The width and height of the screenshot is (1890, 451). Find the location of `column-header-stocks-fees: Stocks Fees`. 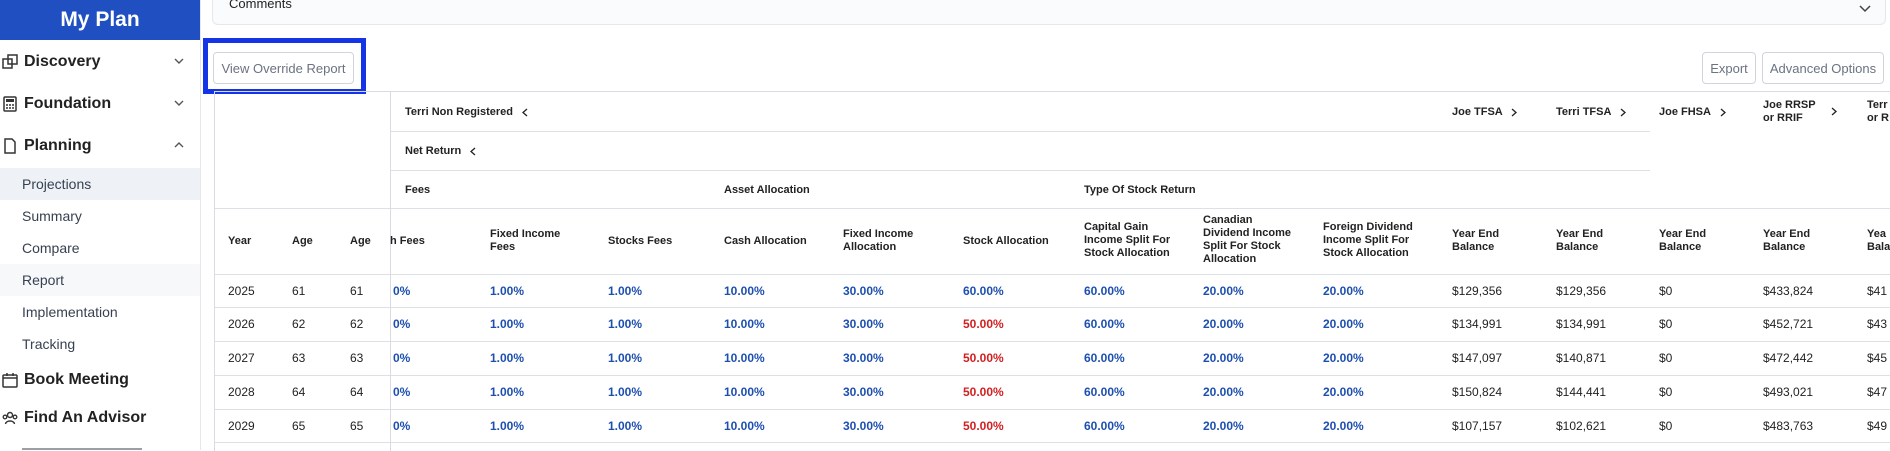

column-header-stocks-fees: Stocks Fees is located at coordinates (640, 241).